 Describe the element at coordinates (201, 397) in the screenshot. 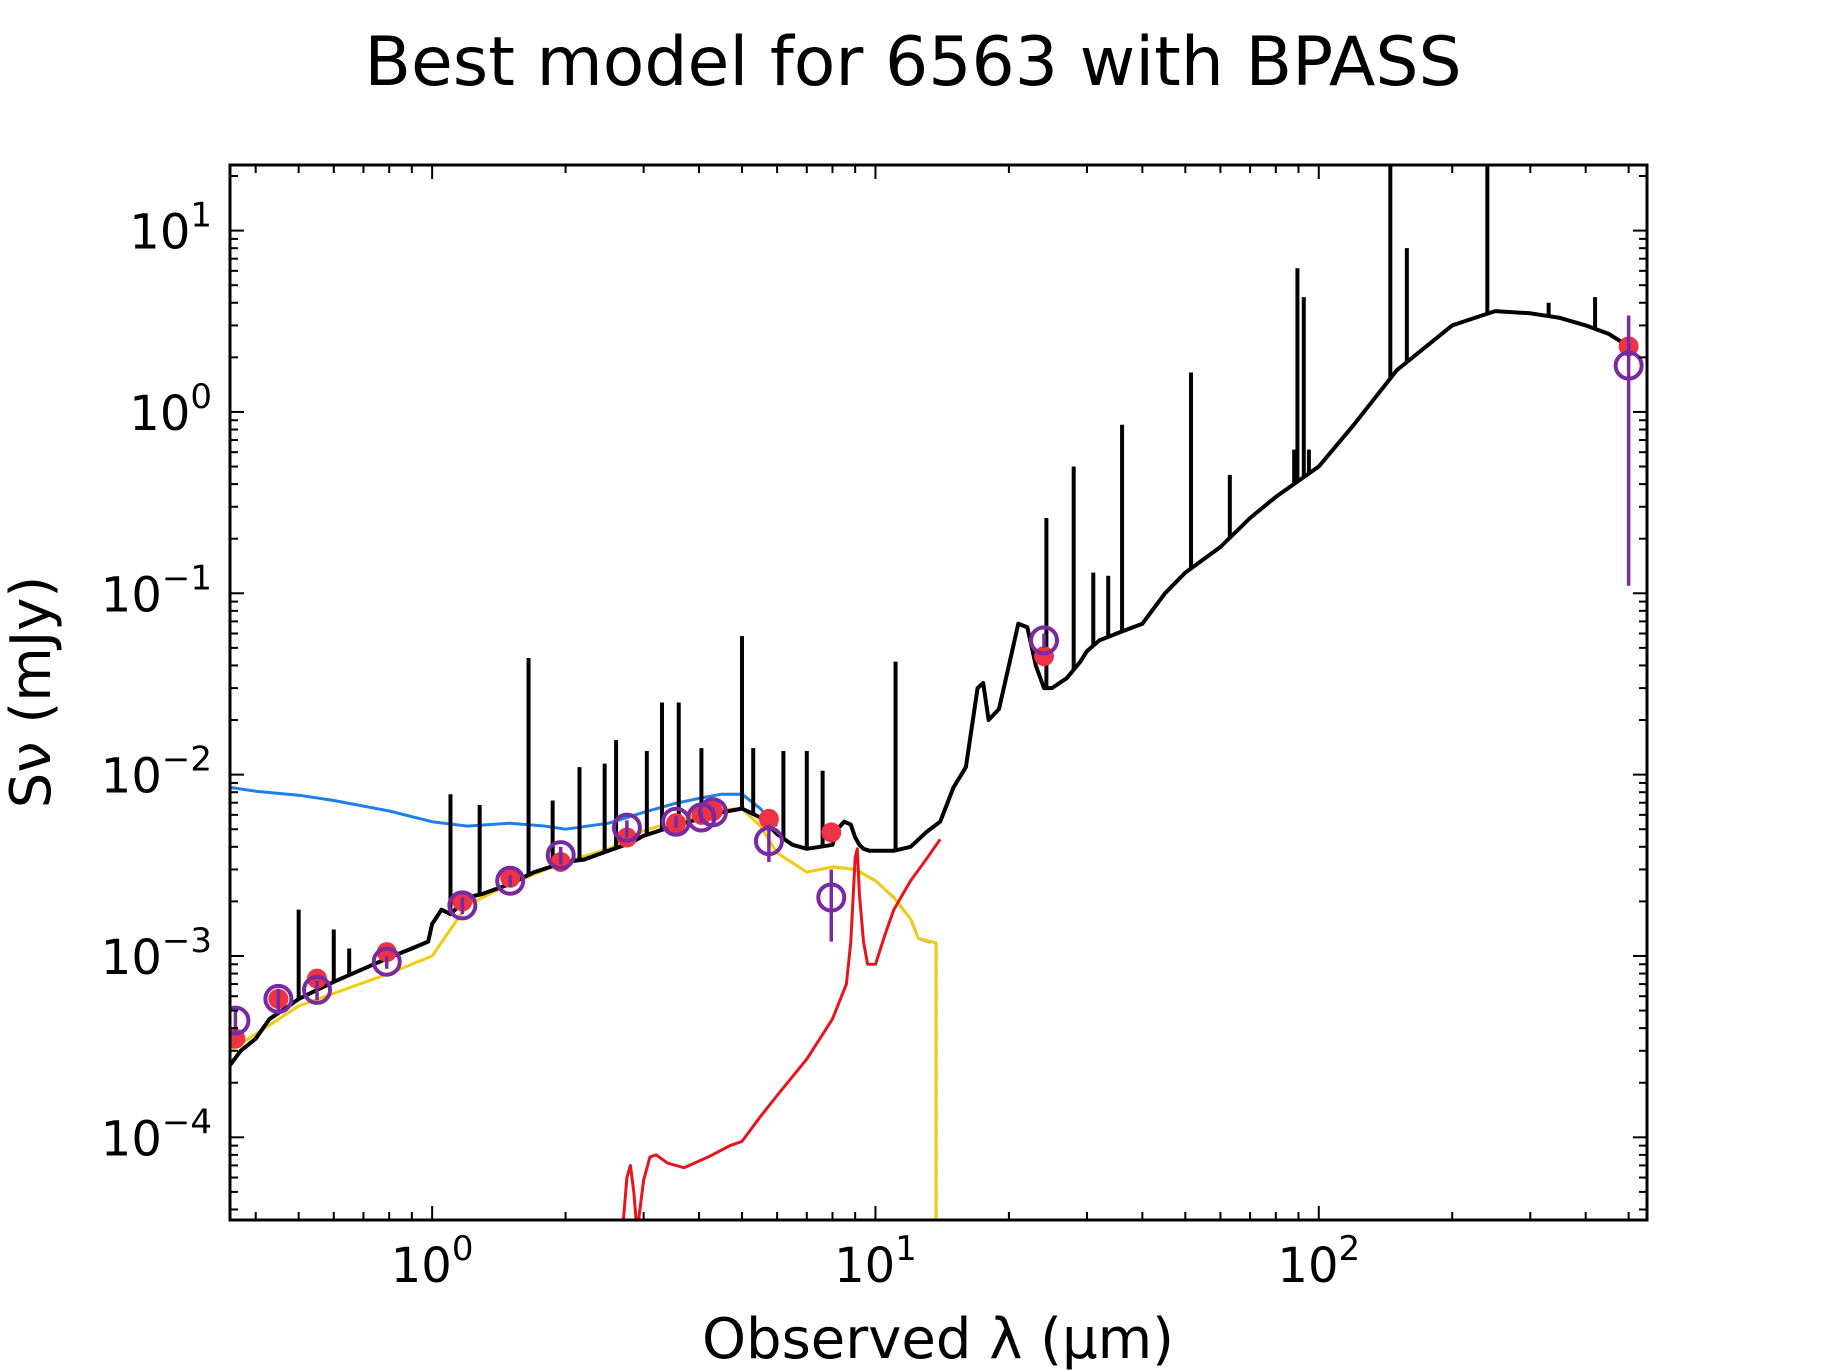

I see `y-tick-label-exponent: 0` at that location.